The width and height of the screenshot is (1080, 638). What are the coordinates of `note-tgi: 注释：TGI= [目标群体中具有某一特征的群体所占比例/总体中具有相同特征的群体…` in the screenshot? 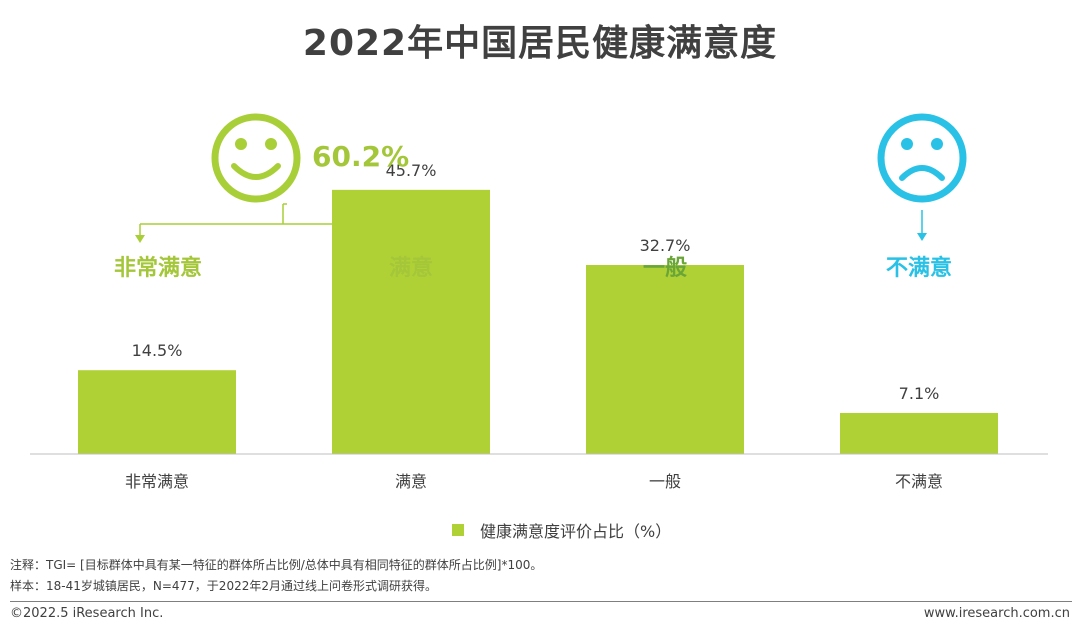 It's located at (276, 565).